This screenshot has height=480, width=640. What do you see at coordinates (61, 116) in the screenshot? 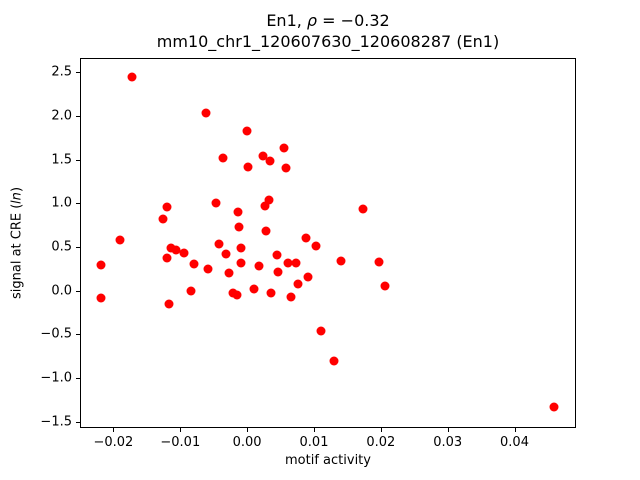
I see `y-tick-label: 2.0` at bounding box center [61, 116].